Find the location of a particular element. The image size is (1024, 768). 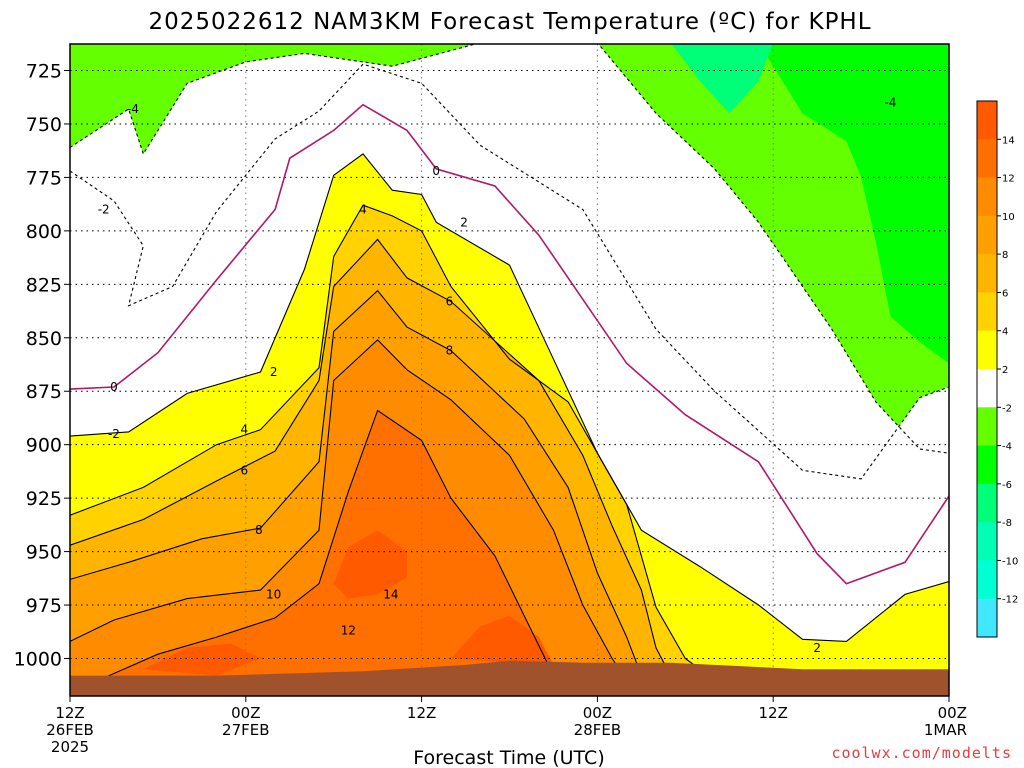

contour-label-10: 14 is located at coordinates (390, 594).